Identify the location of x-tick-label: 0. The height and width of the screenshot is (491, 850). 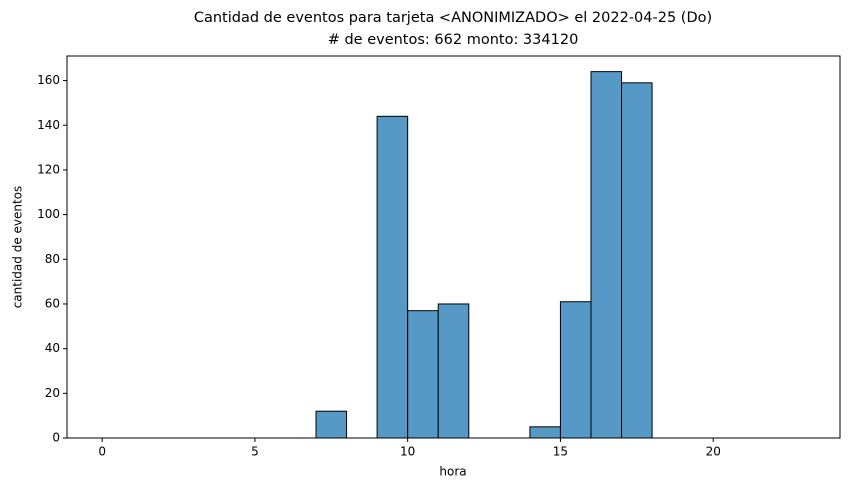
(102, 452).